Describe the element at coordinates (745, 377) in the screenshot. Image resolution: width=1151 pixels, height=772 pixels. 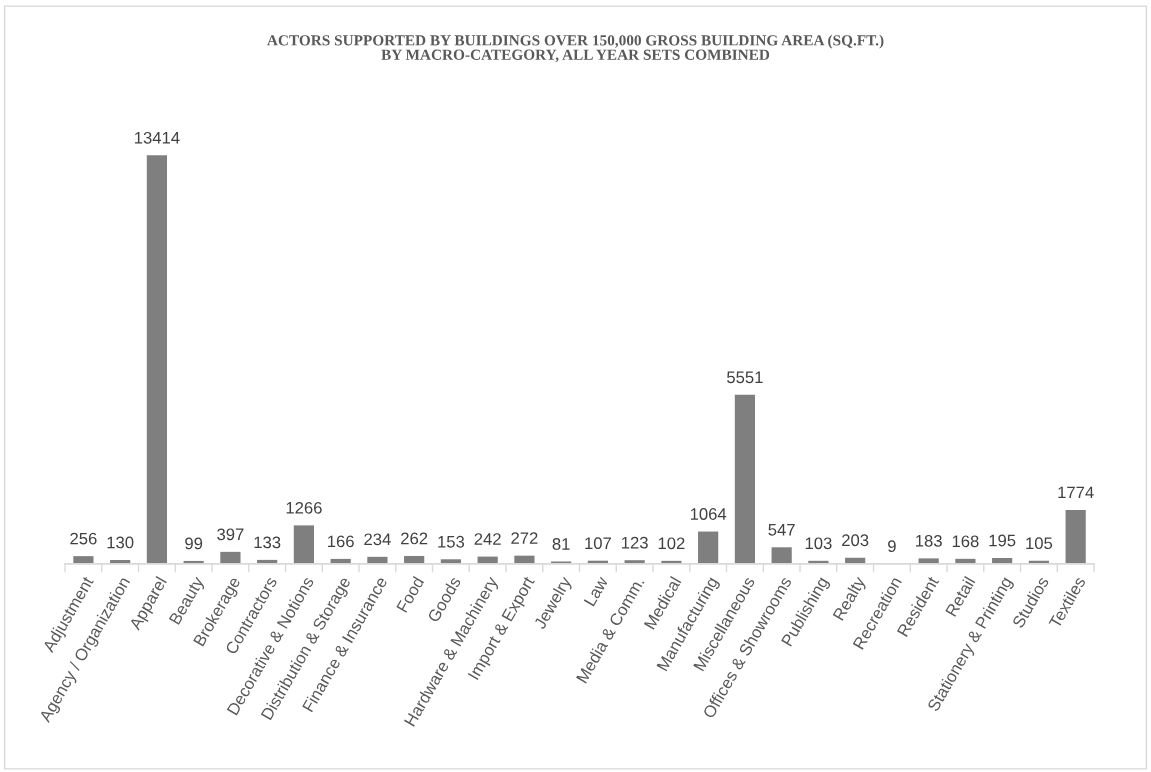
I see `data-label: 5551` at that location.